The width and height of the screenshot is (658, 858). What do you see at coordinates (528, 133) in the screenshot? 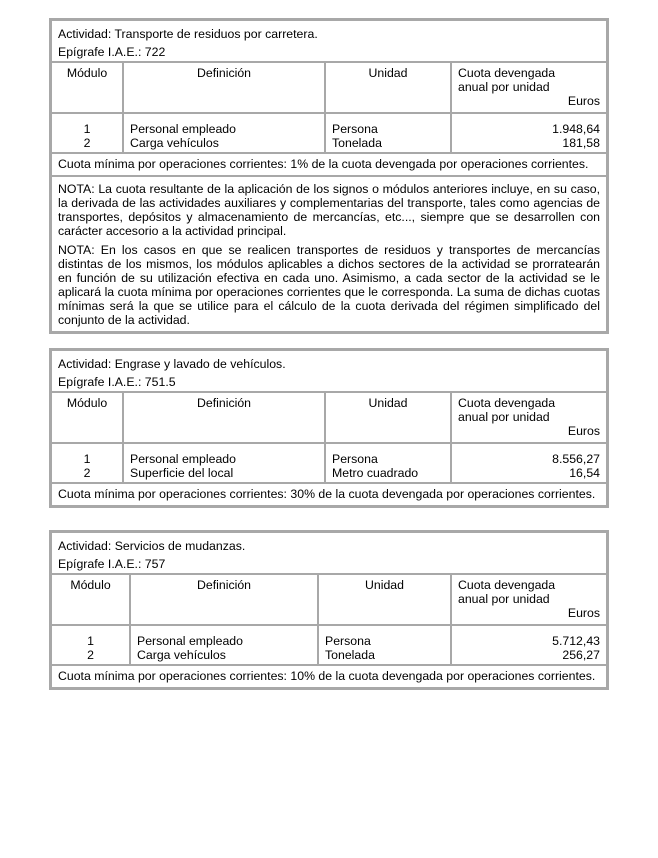
I see `col-cuota: 1.948,64 181,58` at bounding box center [528, 133].